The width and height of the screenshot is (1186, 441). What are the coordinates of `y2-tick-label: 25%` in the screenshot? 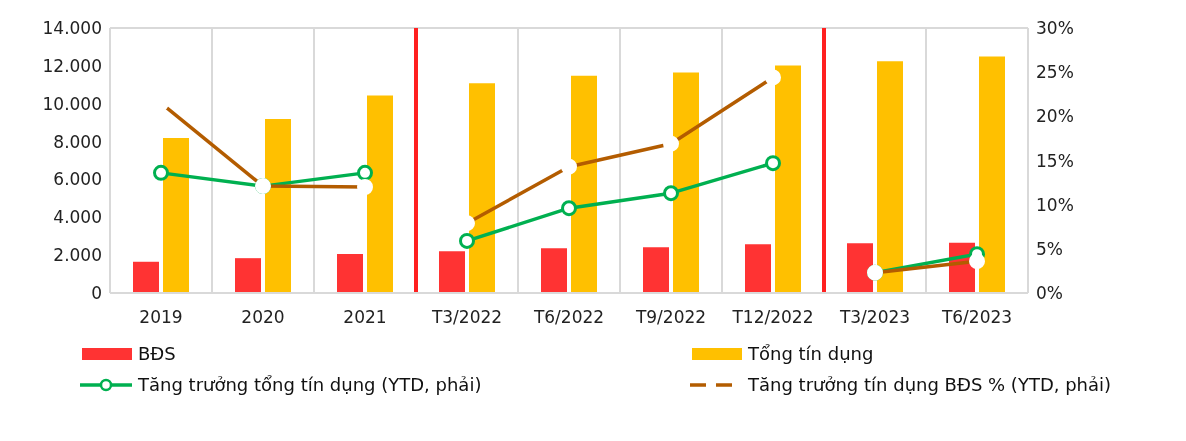 It's located at (1055, 72).